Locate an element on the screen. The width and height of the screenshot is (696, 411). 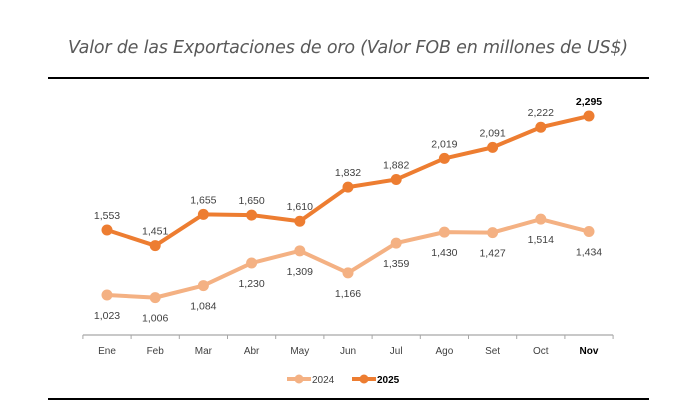
data-label-2025: 1,553 is located at coordinates (107, 216).